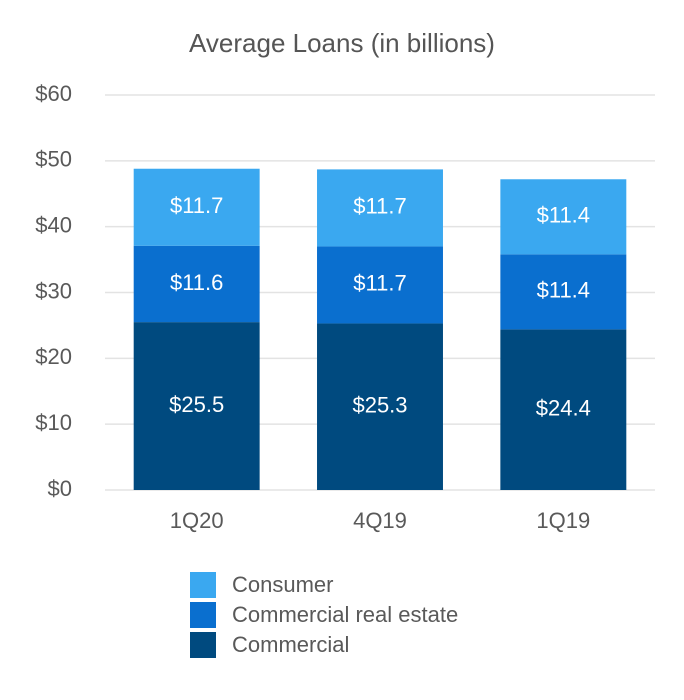  What do you see at coordinates (53, 290) in the screenshot?
I see `y-tick-label: $30` at bounding box center [53, 290].